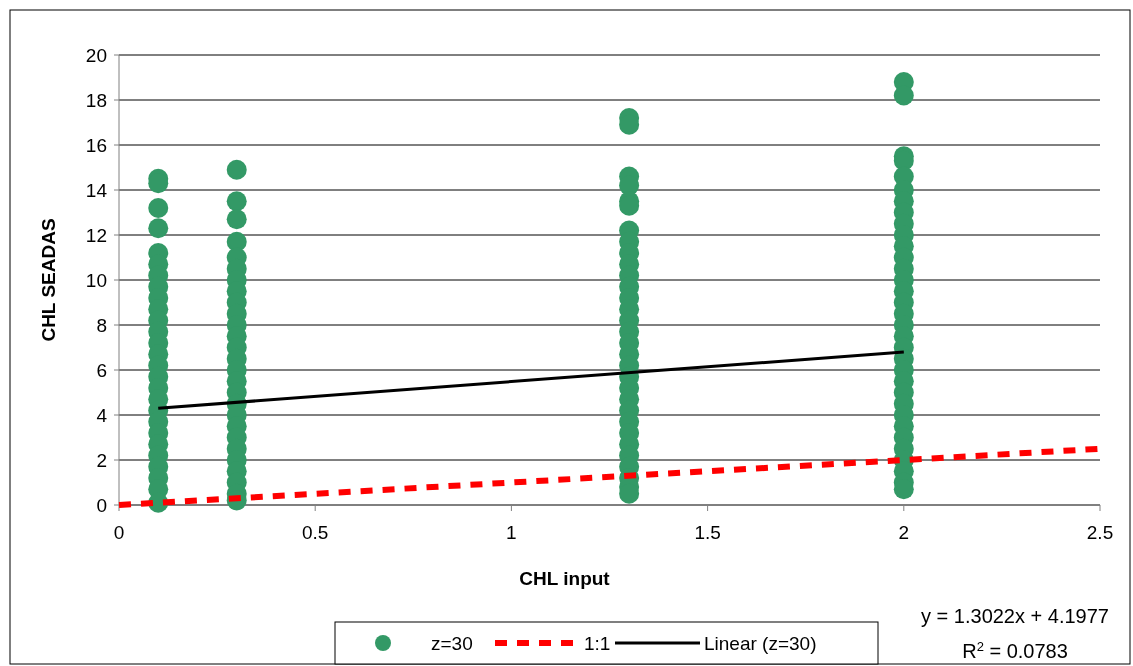 The height and width of the screenshot is (666, 1133). Describe the element at coordinates (1100, 532) in the screenshot. I see `x-tick-label: 2.5` at that location.